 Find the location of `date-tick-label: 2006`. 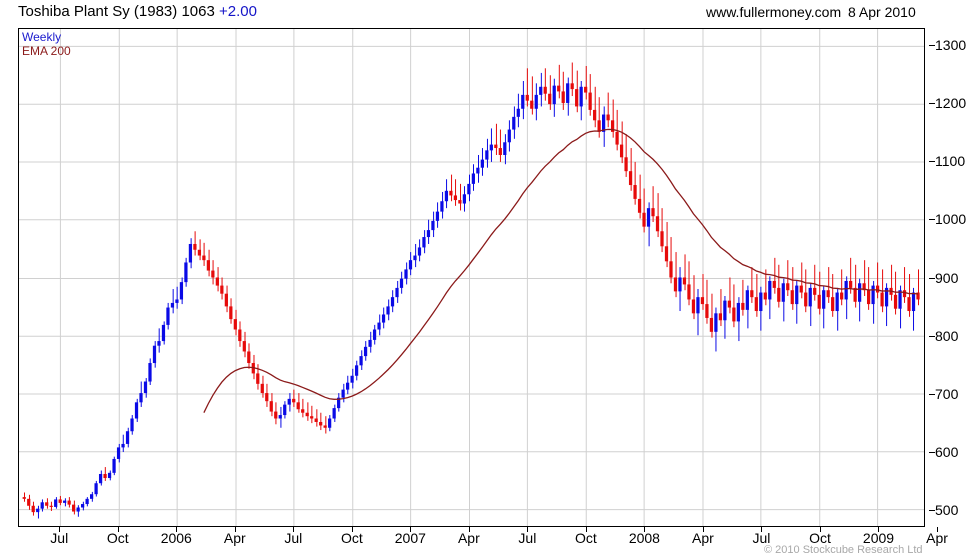

date-tick-label: 2006 is located at coordinates (176, 538).